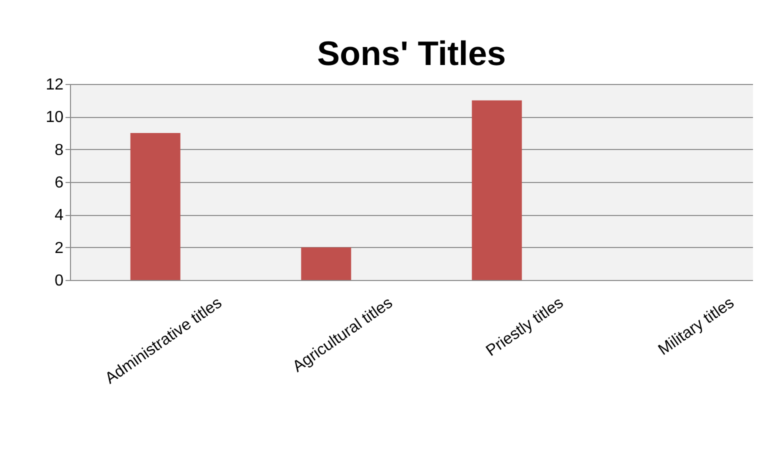 Image resolution: width=778 pixels, height=470 pixels. What do you see at coordinates (59, 183) in the screenshot?
I see `y-tick-label: 6` at bounding box center [59, 183].